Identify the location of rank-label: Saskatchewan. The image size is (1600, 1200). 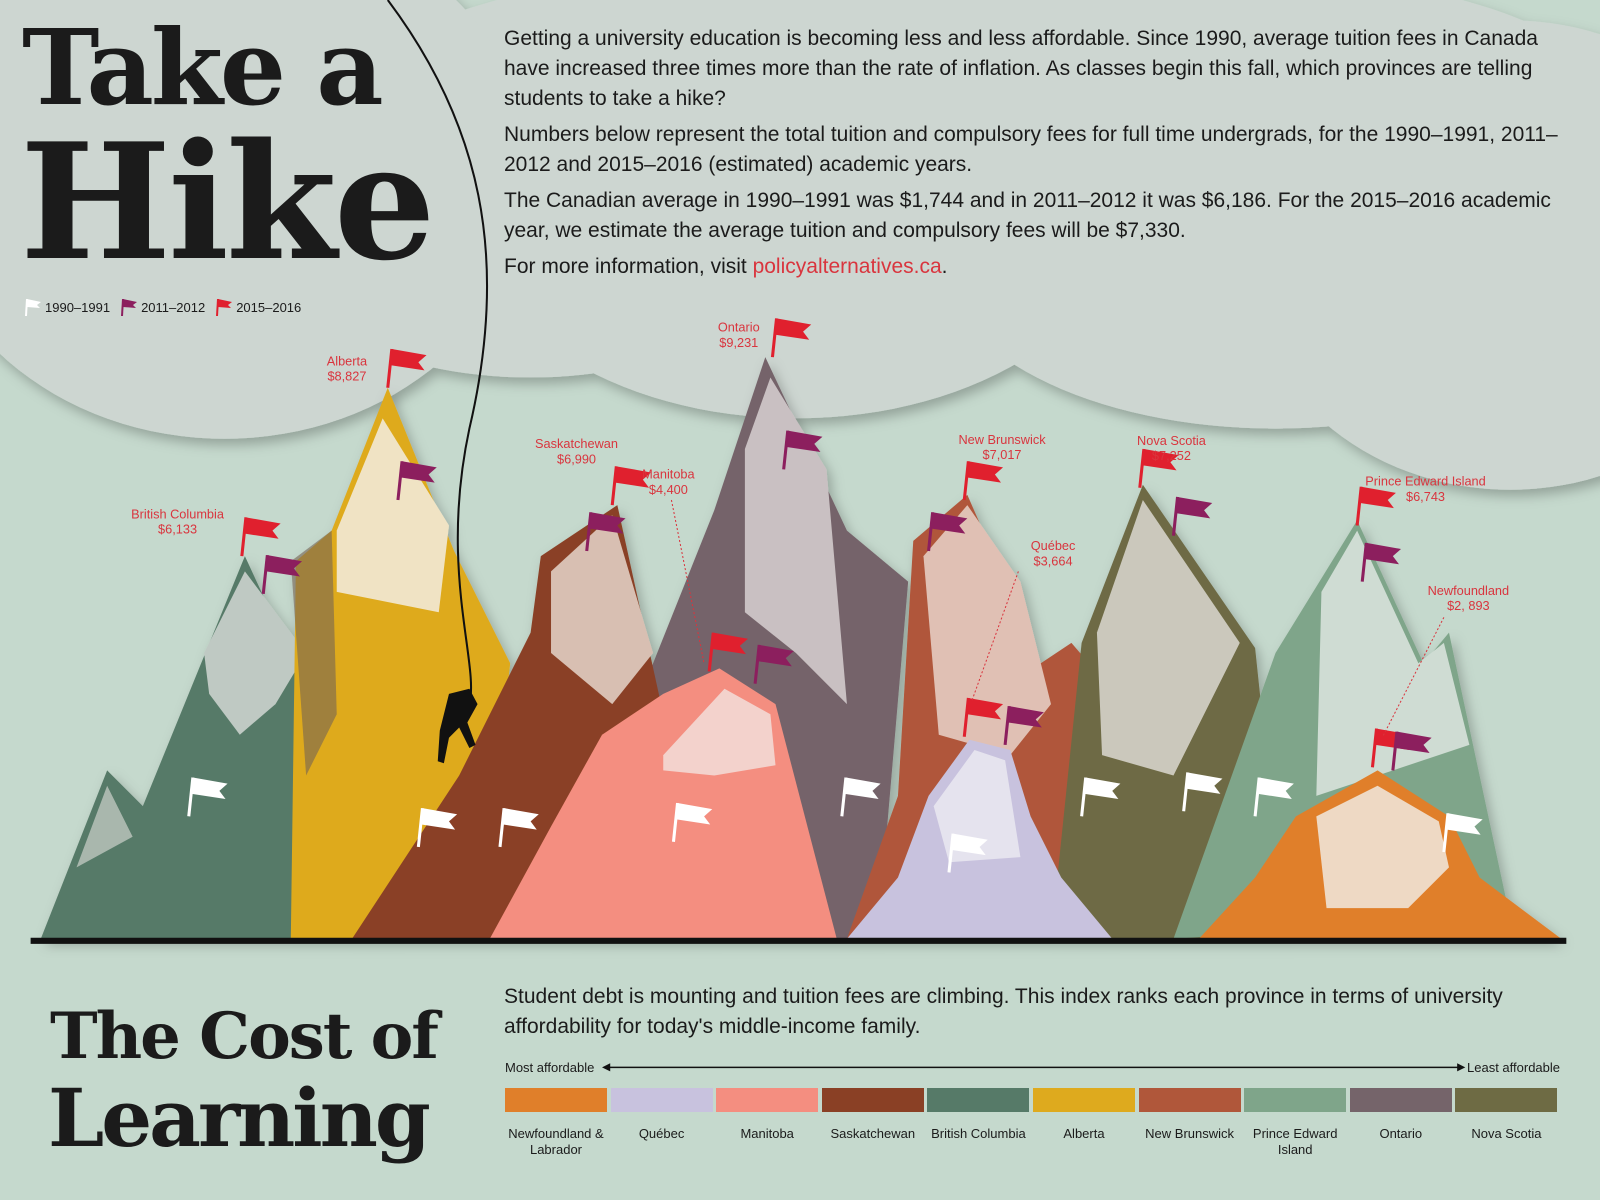
(873, 1133).